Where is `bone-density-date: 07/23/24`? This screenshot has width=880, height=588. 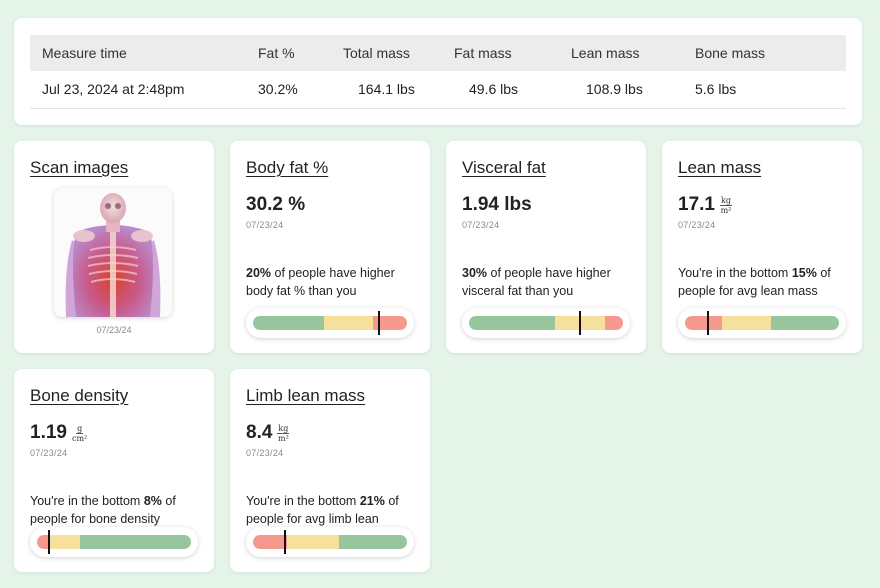 bone-density-date: 07/23/24 is located at coordinates (49, 453).